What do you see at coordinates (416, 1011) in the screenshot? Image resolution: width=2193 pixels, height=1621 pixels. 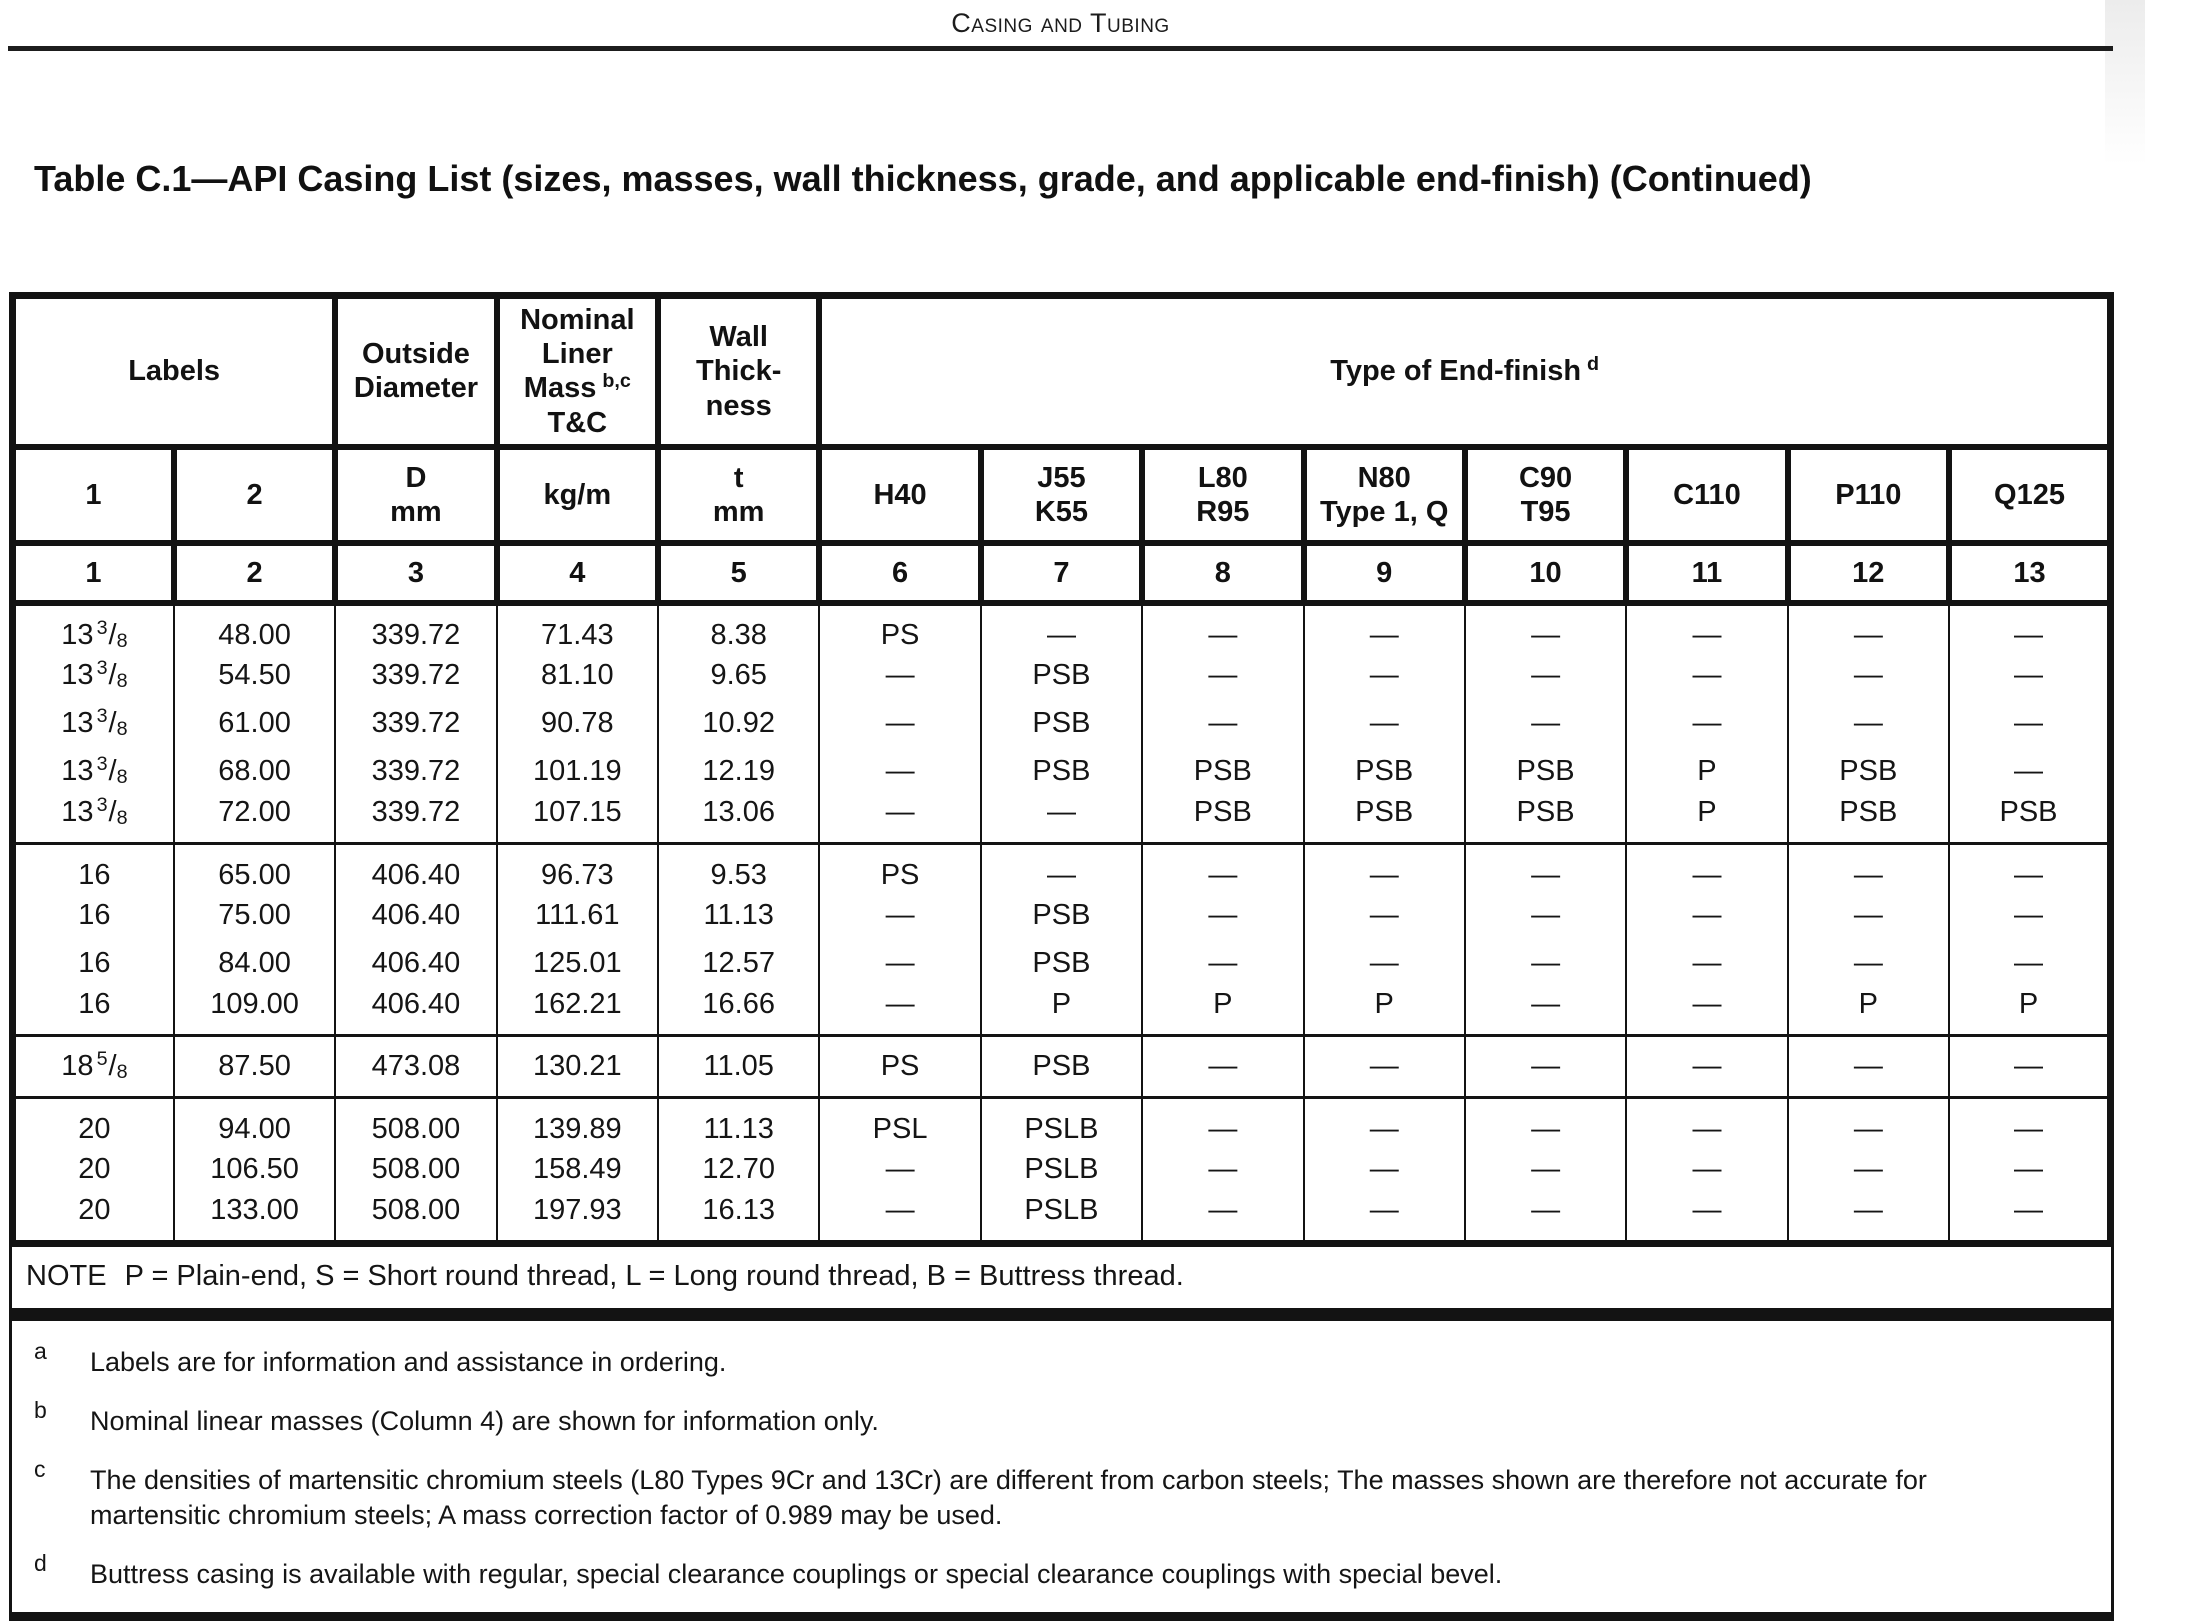 I see `table-cell: 406.40` at bounding box center [416, 1011].